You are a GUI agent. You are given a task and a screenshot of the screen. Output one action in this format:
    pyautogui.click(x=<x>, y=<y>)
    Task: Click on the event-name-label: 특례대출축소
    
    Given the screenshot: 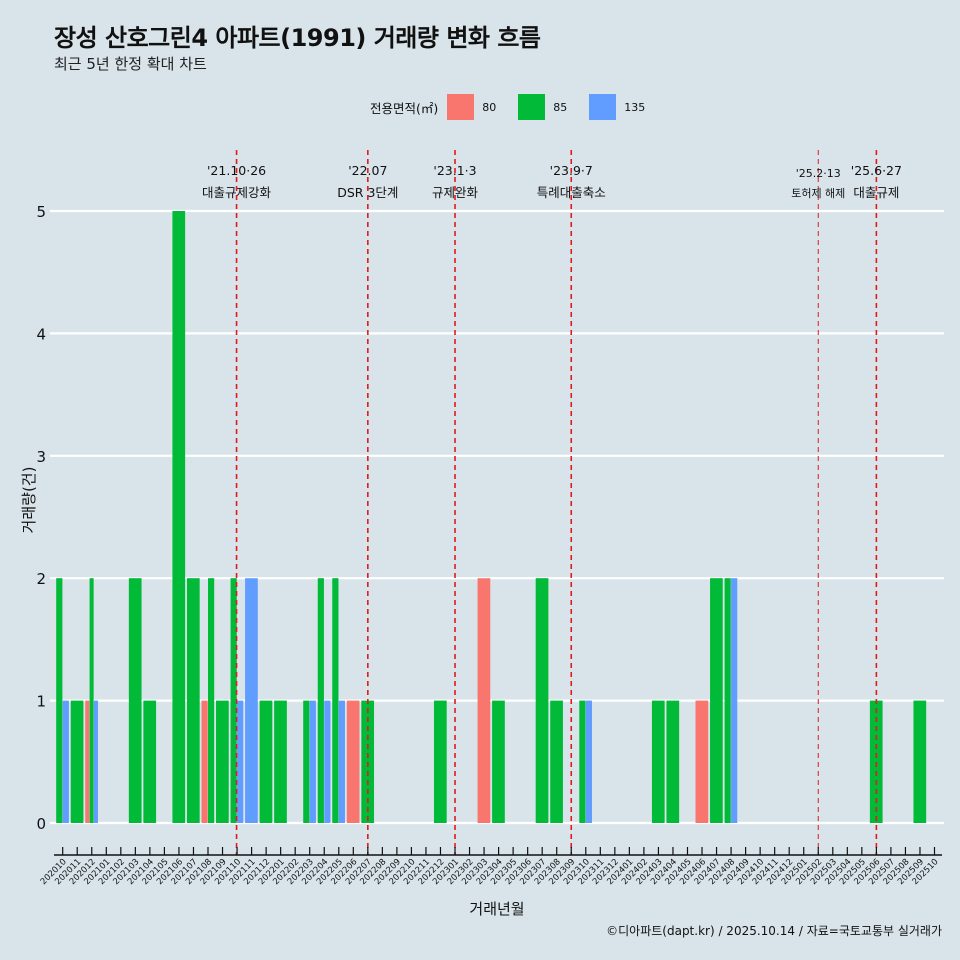 What is the action you would take?
    pyautogui.click(x=571, y=192)
    